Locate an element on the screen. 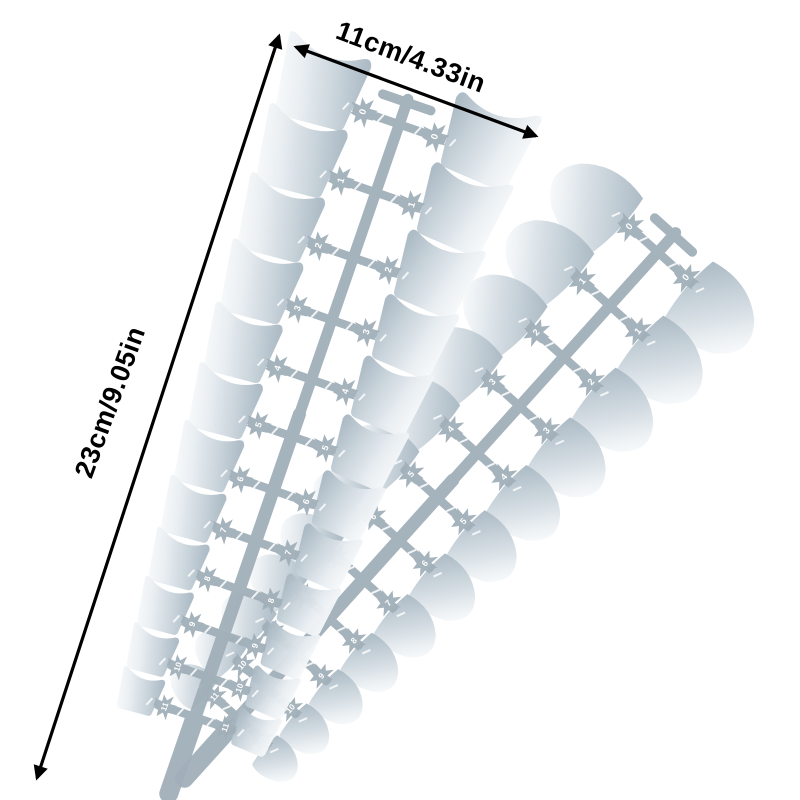 This screenshot has height=800, width=800. width-dimension-arrow is located at coordinates (416, 91).